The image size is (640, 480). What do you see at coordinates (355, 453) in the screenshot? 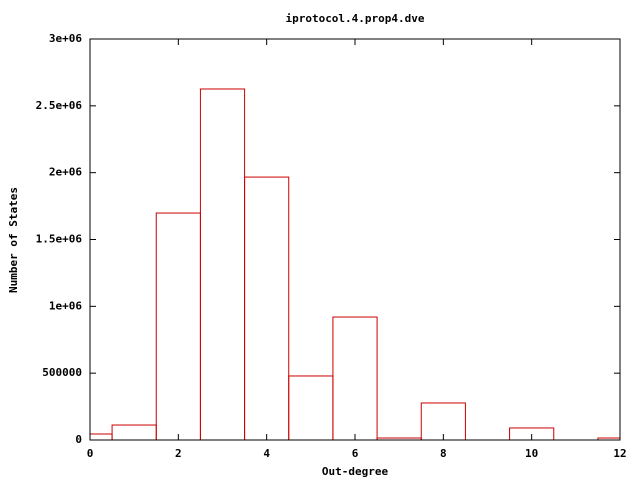
I see `x-tick-label: 6` at bounding box center [355, 453].